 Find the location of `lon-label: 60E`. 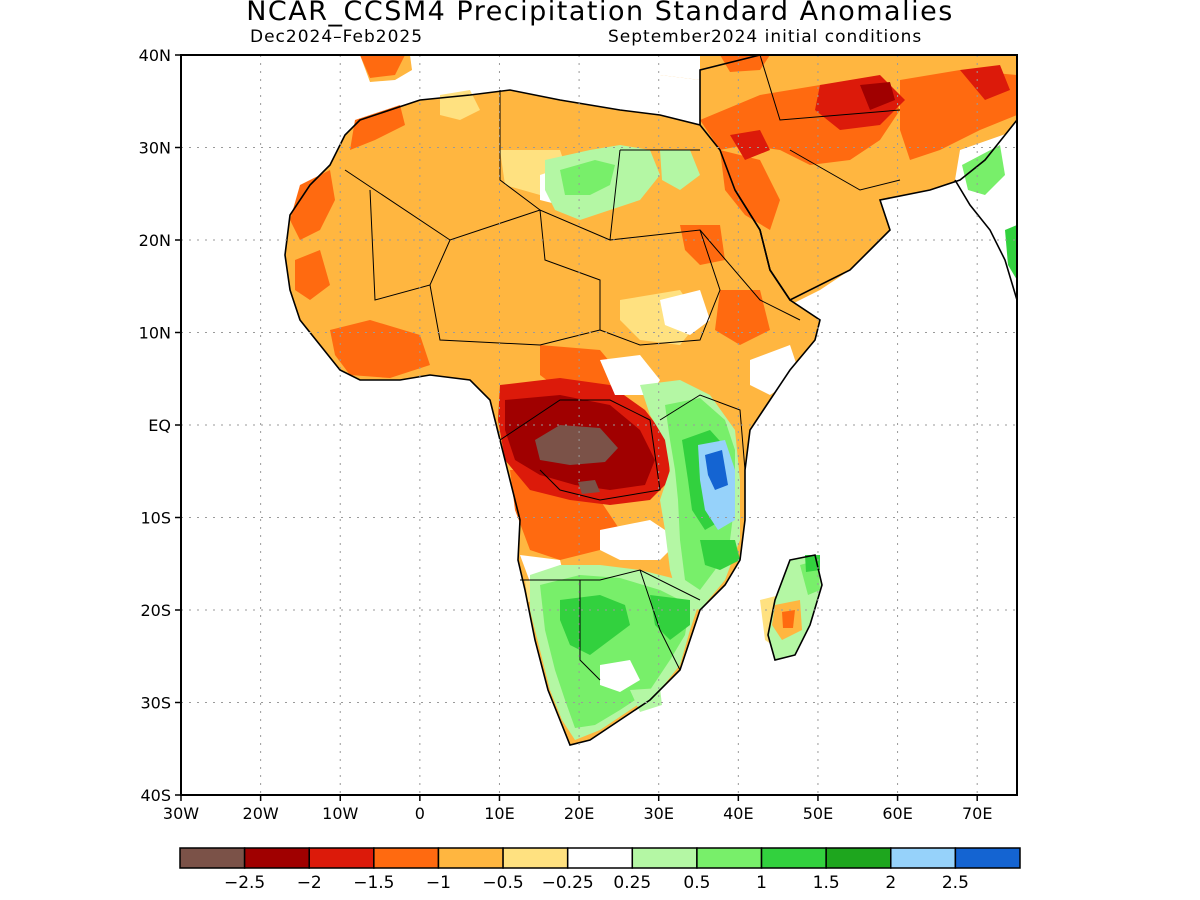

lon-label: 60E is located at coordinates (897, 813).